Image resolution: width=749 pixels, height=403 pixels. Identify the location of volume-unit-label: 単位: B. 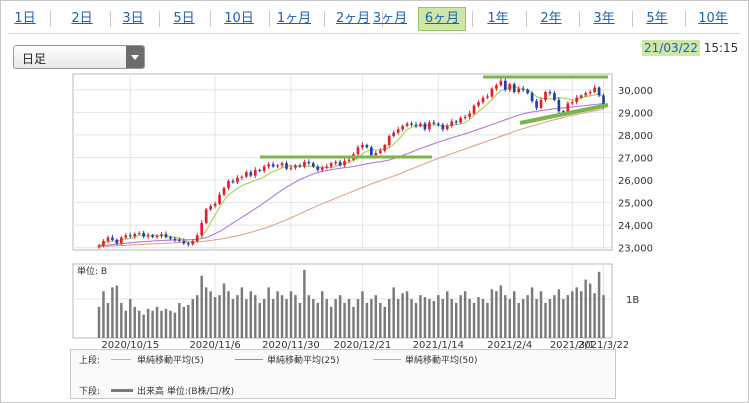
(92, 271).